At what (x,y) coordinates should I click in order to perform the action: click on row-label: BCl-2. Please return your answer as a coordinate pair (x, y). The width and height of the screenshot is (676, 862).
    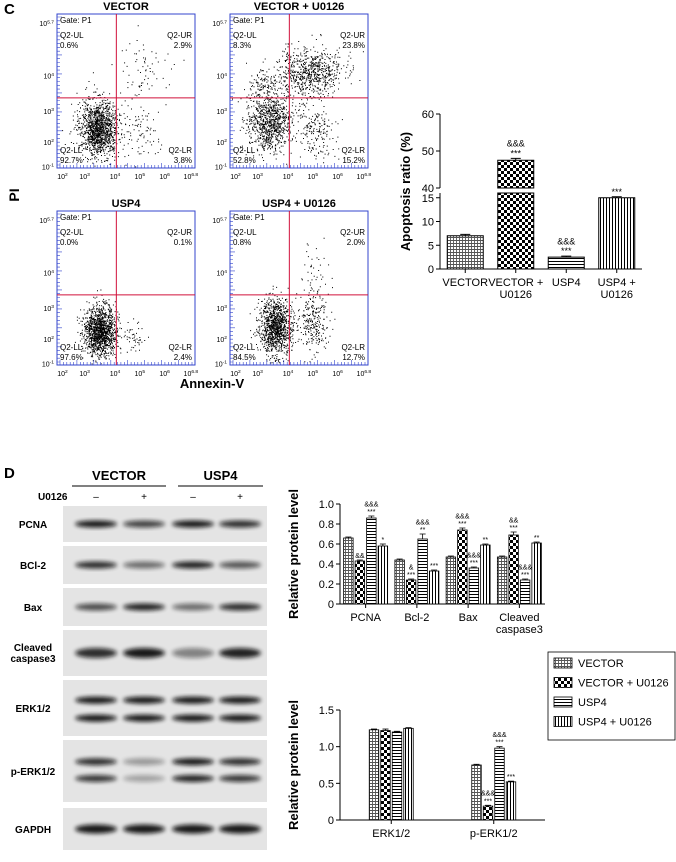
    Looking at the image, I should click on (33, 566).